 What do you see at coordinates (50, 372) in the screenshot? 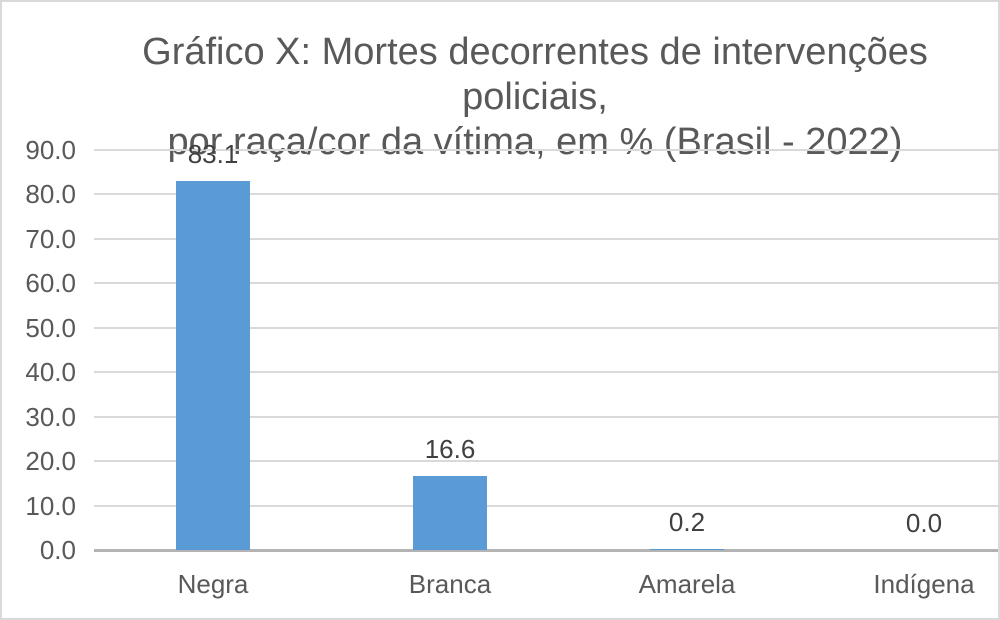
I see `y-tick-label: 40.0` at bounding box center [50, 372].